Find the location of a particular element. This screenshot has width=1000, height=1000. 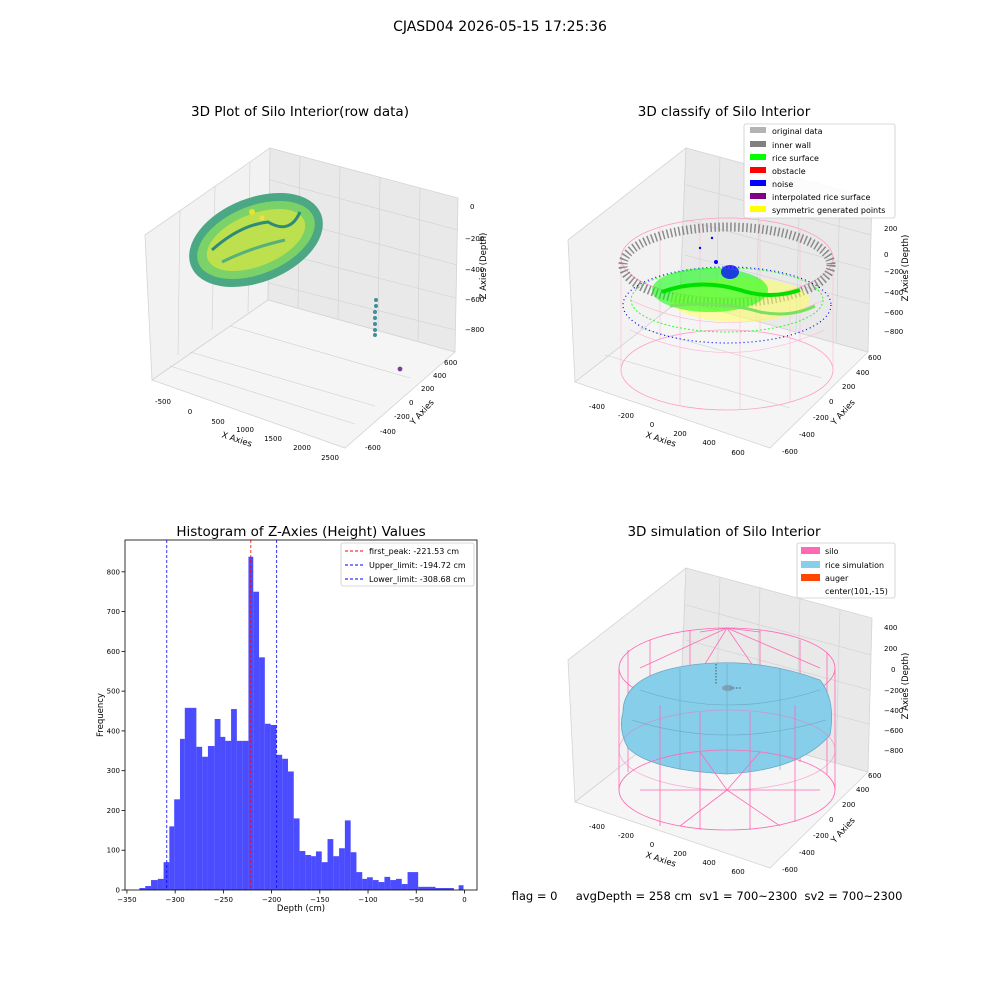

figure-suptitle: CJASD04 2026-05-15 17:25:36 is located at coordinates (500, 27).